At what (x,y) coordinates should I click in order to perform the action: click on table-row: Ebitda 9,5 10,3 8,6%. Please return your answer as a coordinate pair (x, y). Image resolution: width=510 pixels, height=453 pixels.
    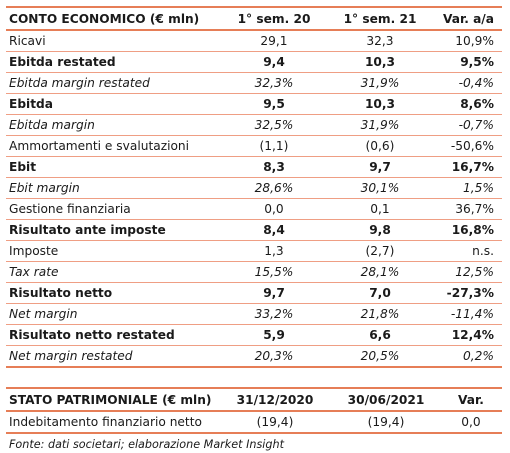
    Looking at the image, I should click on (254, 104).